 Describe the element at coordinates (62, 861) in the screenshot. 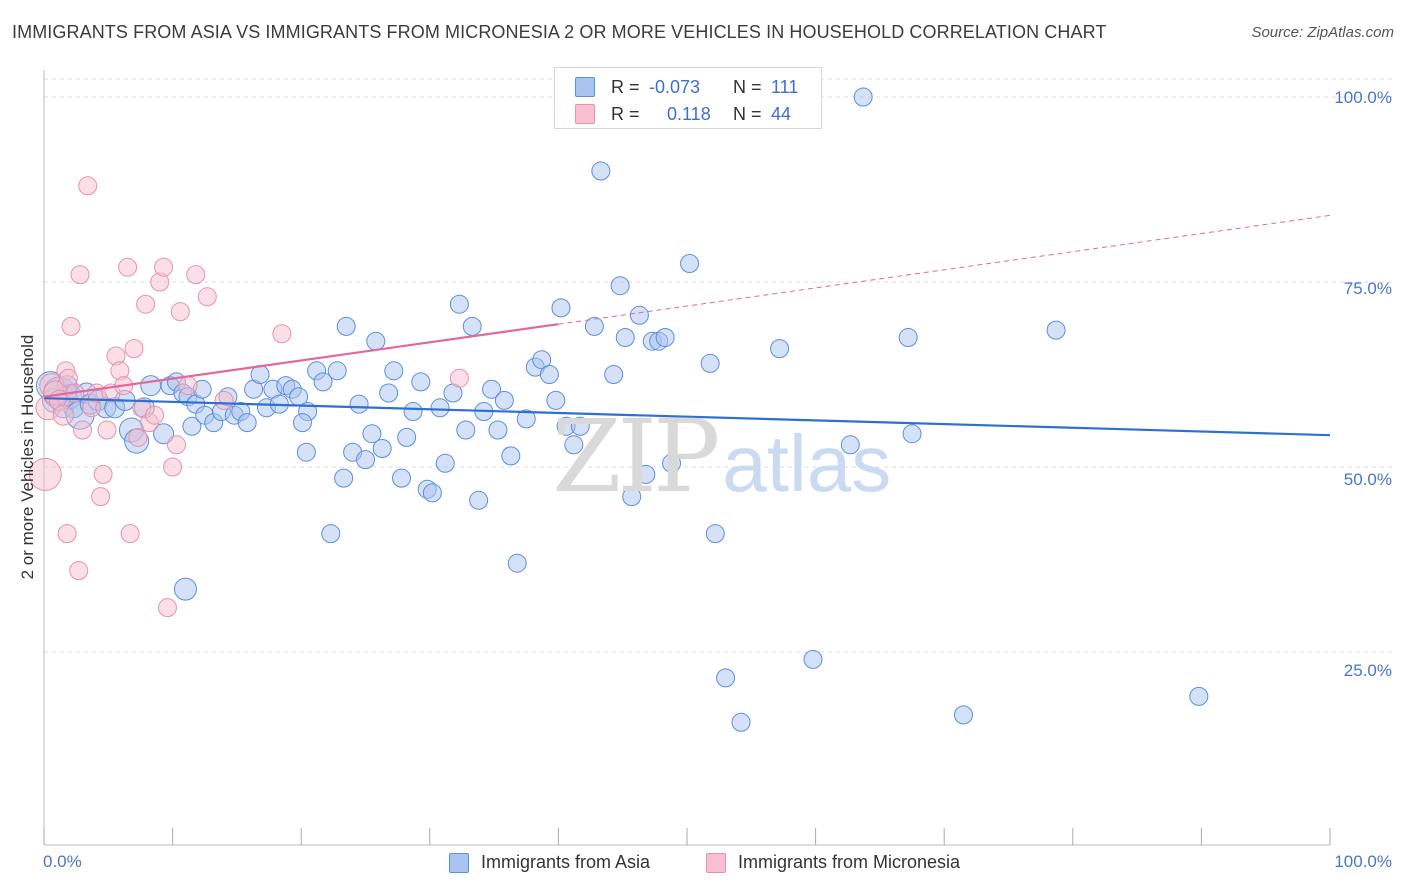

I see `x-tick-label-min: 0.0%` at that location.